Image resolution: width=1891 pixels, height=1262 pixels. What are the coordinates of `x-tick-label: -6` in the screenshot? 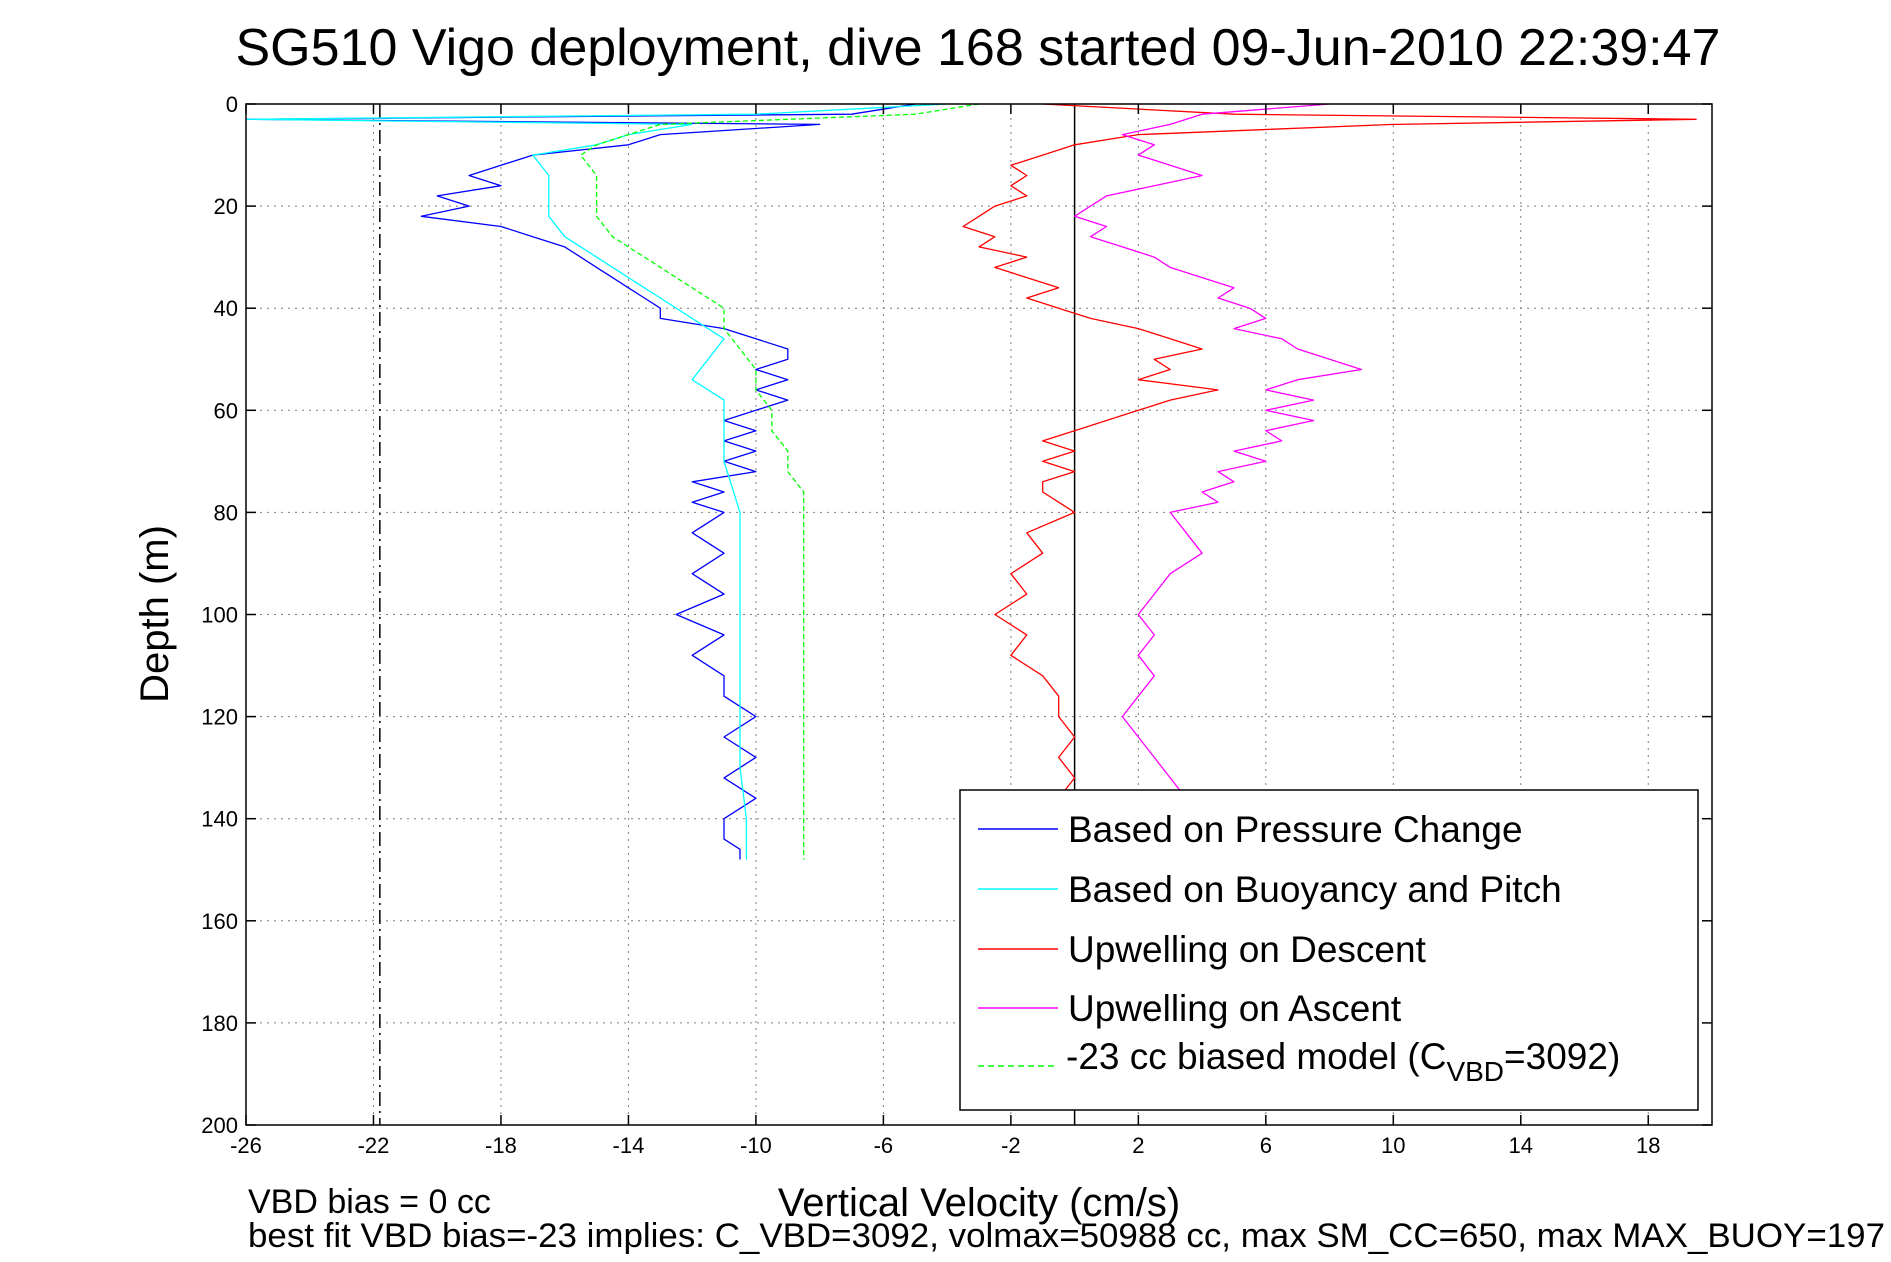 It's located at (884, 1145).